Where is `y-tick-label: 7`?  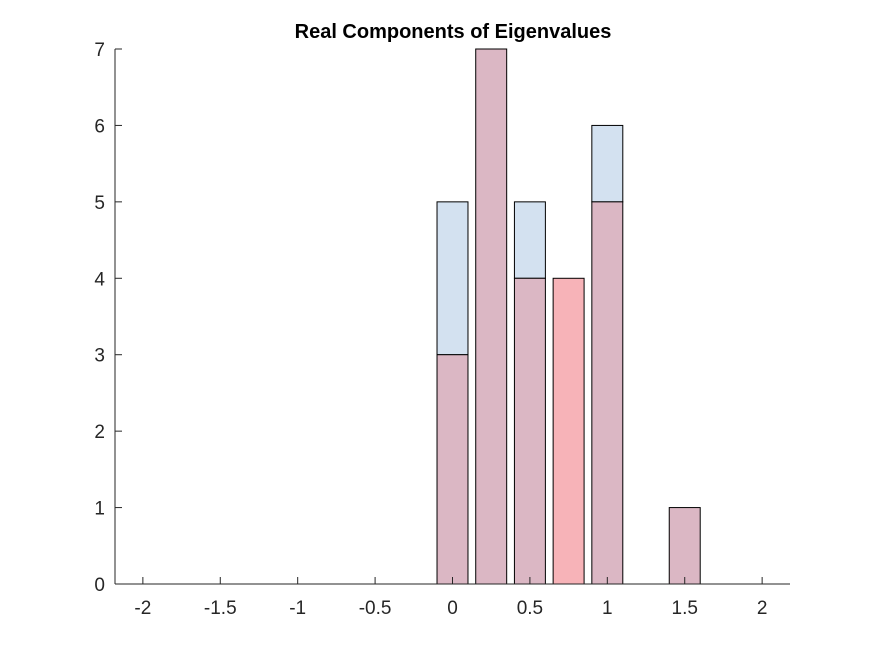 y-tick-label: 7 is located at coordinates (99, 50).